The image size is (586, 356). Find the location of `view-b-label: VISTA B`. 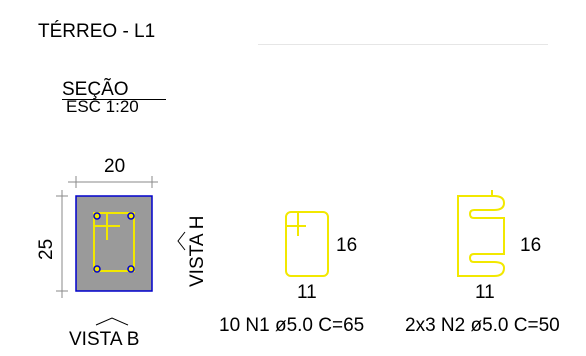

view-b-label: VISTA B is located at coordinates (104, 339).